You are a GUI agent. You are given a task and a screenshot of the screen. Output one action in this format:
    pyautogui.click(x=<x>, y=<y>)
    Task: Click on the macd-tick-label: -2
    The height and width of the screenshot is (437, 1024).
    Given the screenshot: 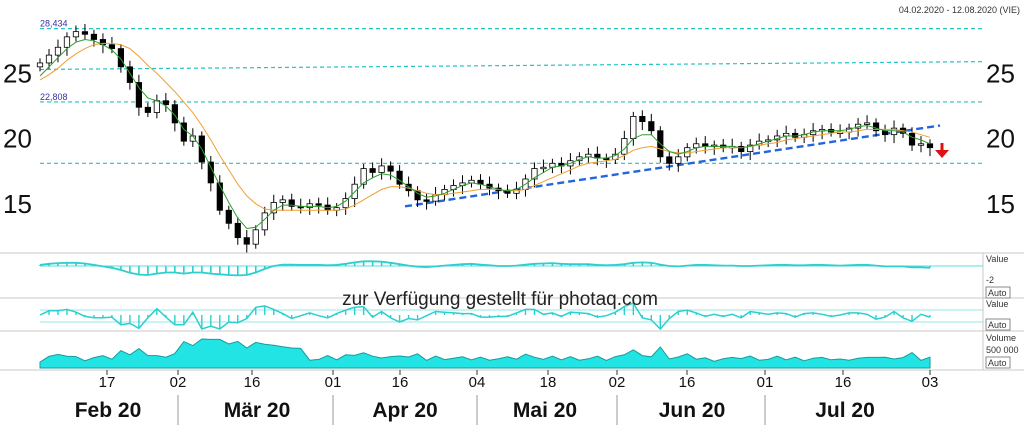 What is the action you would take?
    pyautogui.click(x=990, y=280)
    